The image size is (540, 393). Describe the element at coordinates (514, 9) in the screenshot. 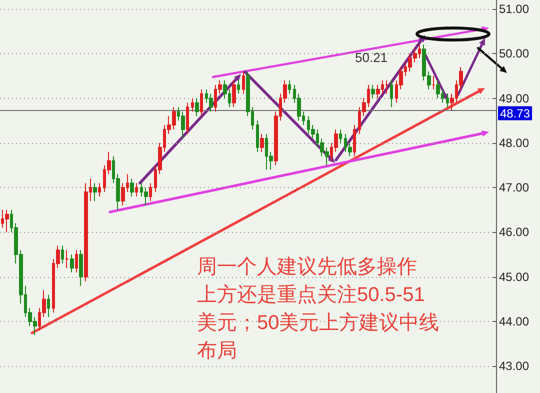

I see `y-tick-label: 51.00` at that location.